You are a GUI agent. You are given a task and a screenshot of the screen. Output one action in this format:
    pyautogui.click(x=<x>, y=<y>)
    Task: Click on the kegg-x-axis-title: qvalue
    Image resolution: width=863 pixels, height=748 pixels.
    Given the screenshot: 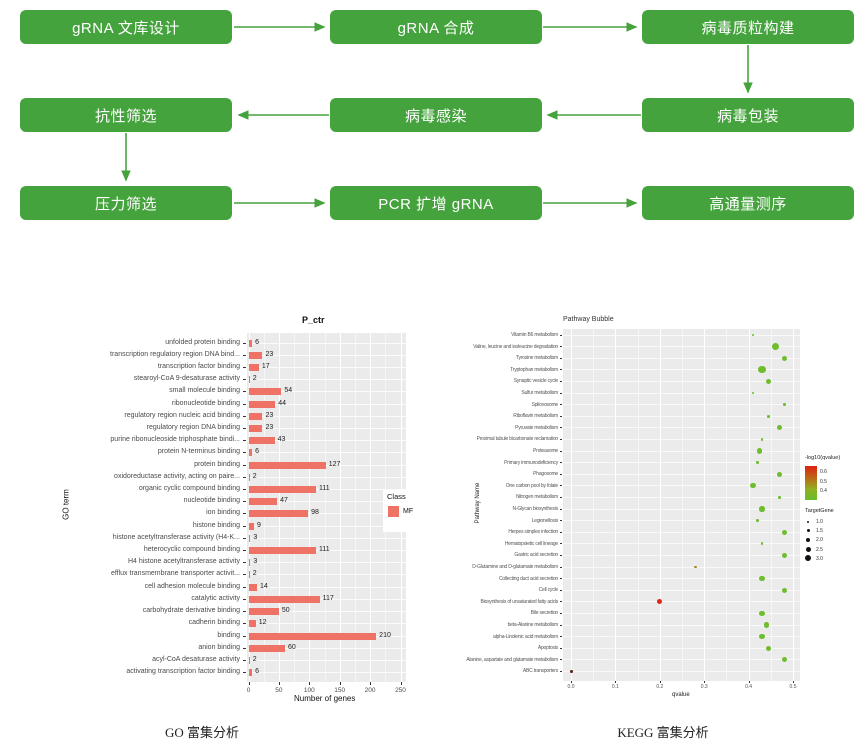 What is the action you would take?
    pyautogui.click(x=681, y=695)
    